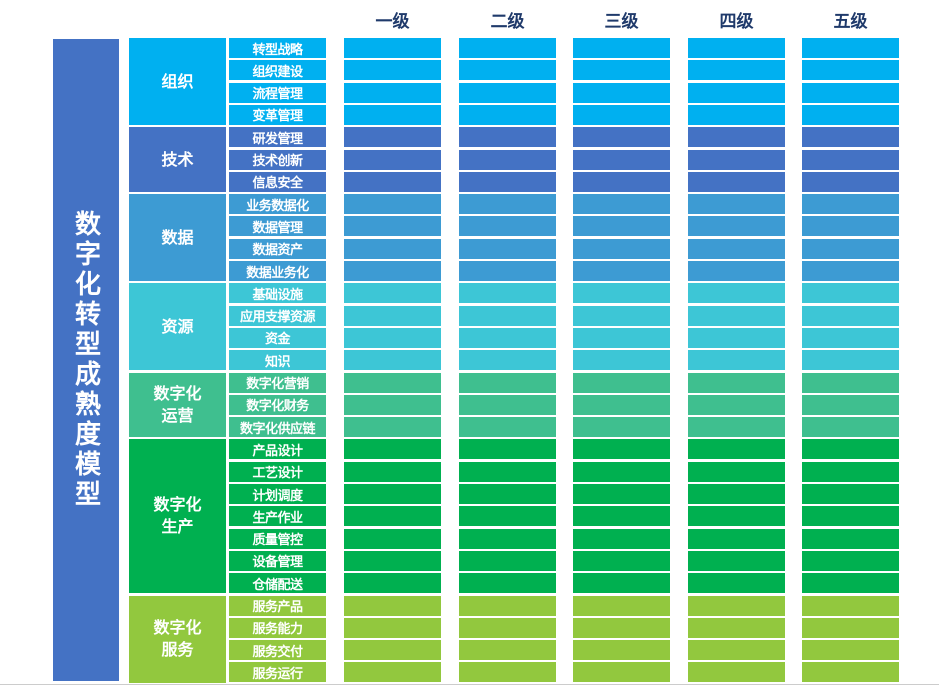  What do you see at coordinates (277, 248) in the screenshot?
I see `subcategory-cell: 数据资产` at bounding box center [277, 248].